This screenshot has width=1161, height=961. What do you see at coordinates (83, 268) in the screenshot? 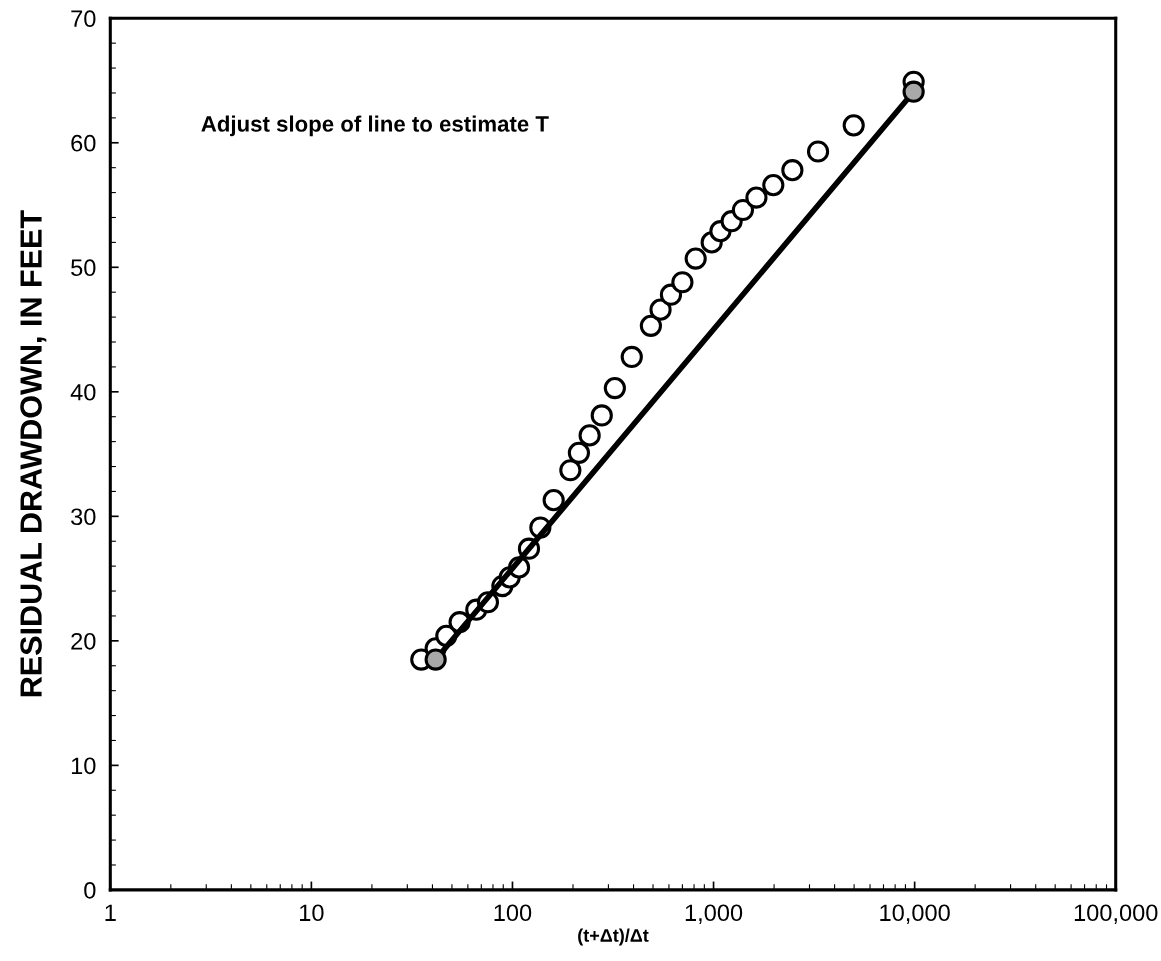
I see `y-tick-label: 50` at bounding box center [83, 268].